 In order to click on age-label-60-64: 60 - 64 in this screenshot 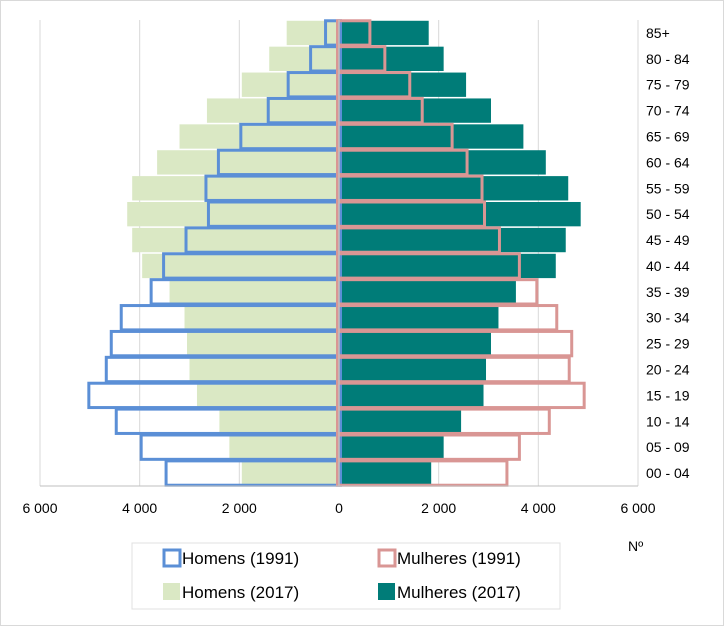, I will do `click(668, 162)`.